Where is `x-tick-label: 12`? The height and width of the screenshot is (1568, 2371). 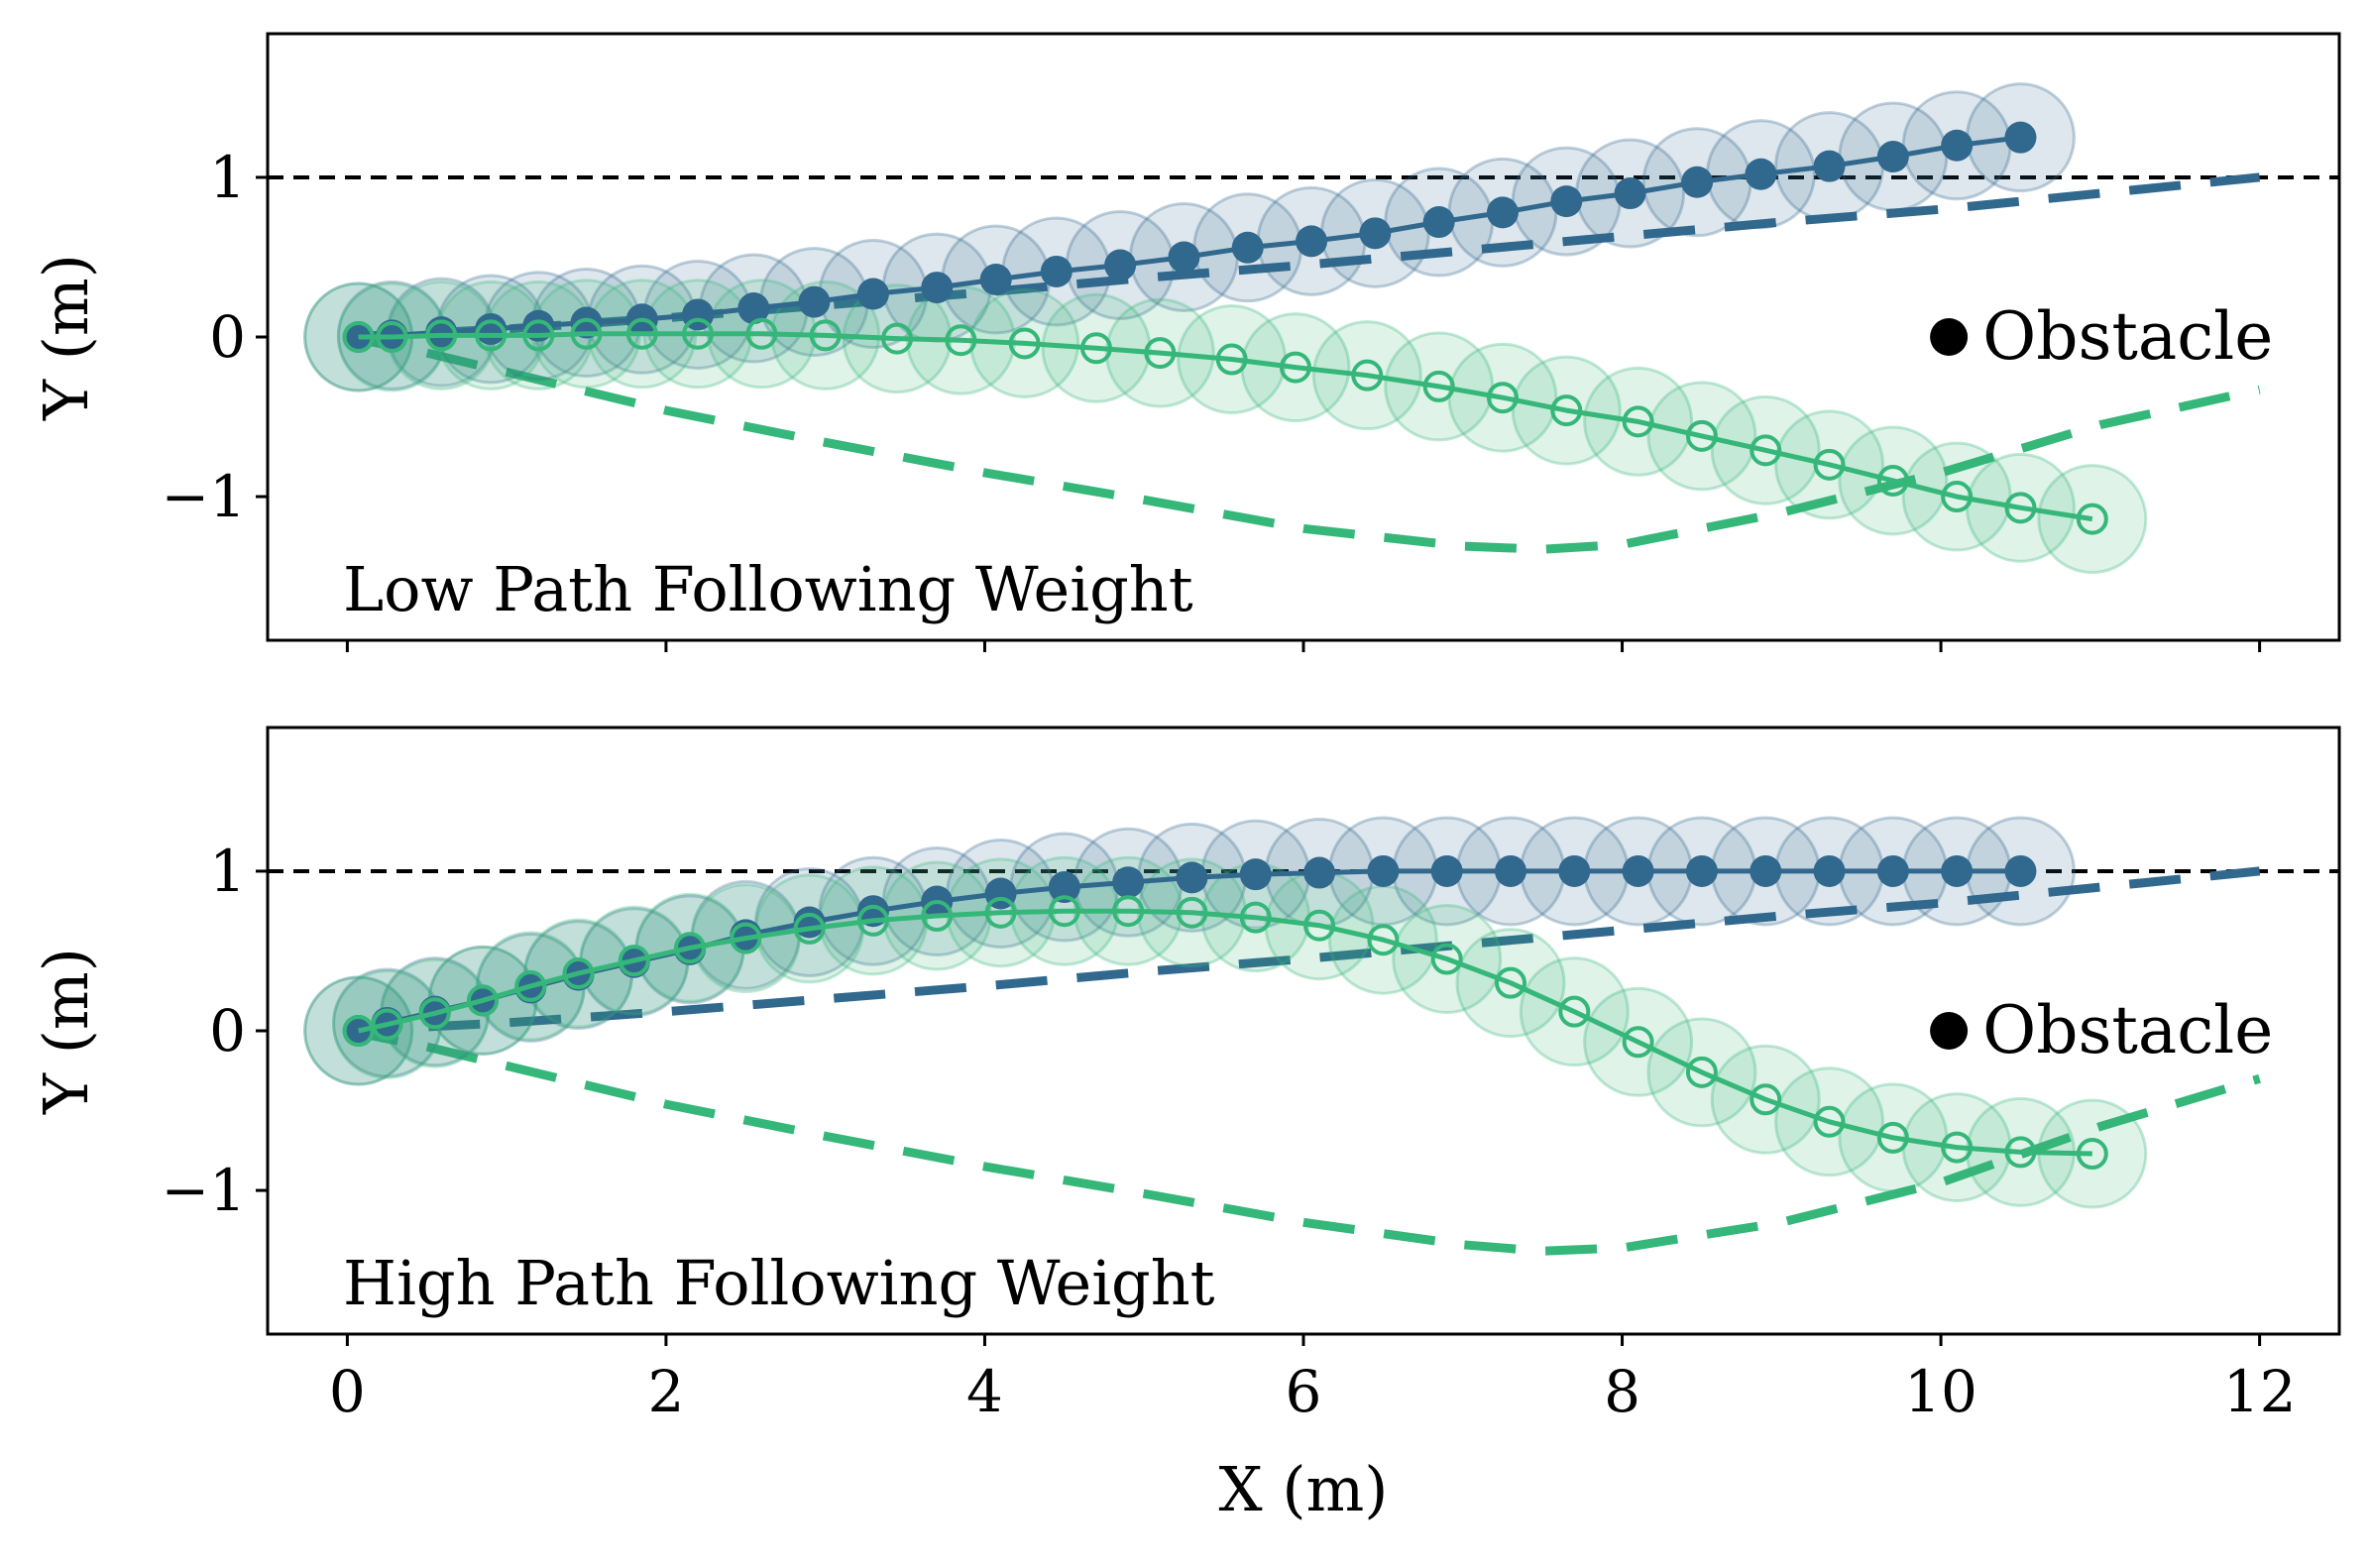
x-tick-label: 12 is located at coordinates (2260, 1391).